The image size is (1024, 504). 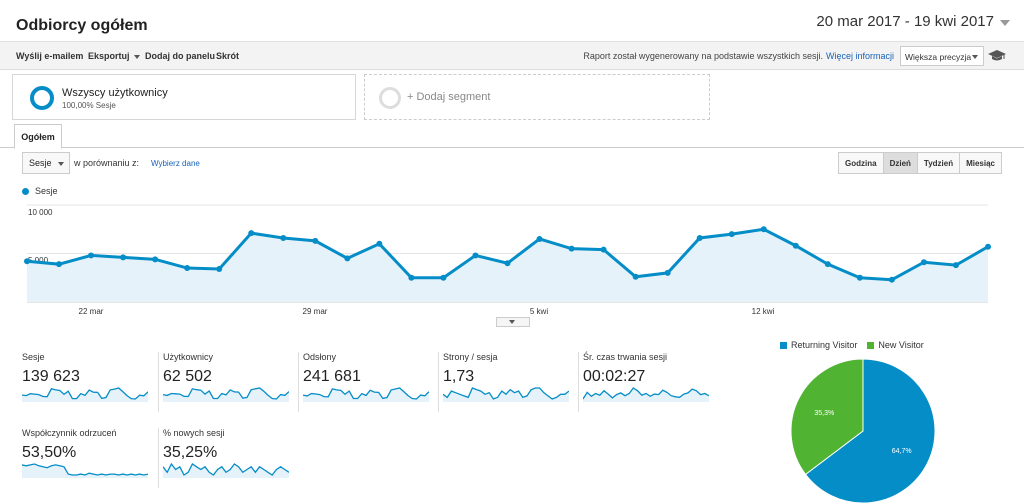 What do you see at coordinates (228, 56) in the screenshot?
I see `shortcut-button: Skrót` at bounding box center [228, 56].